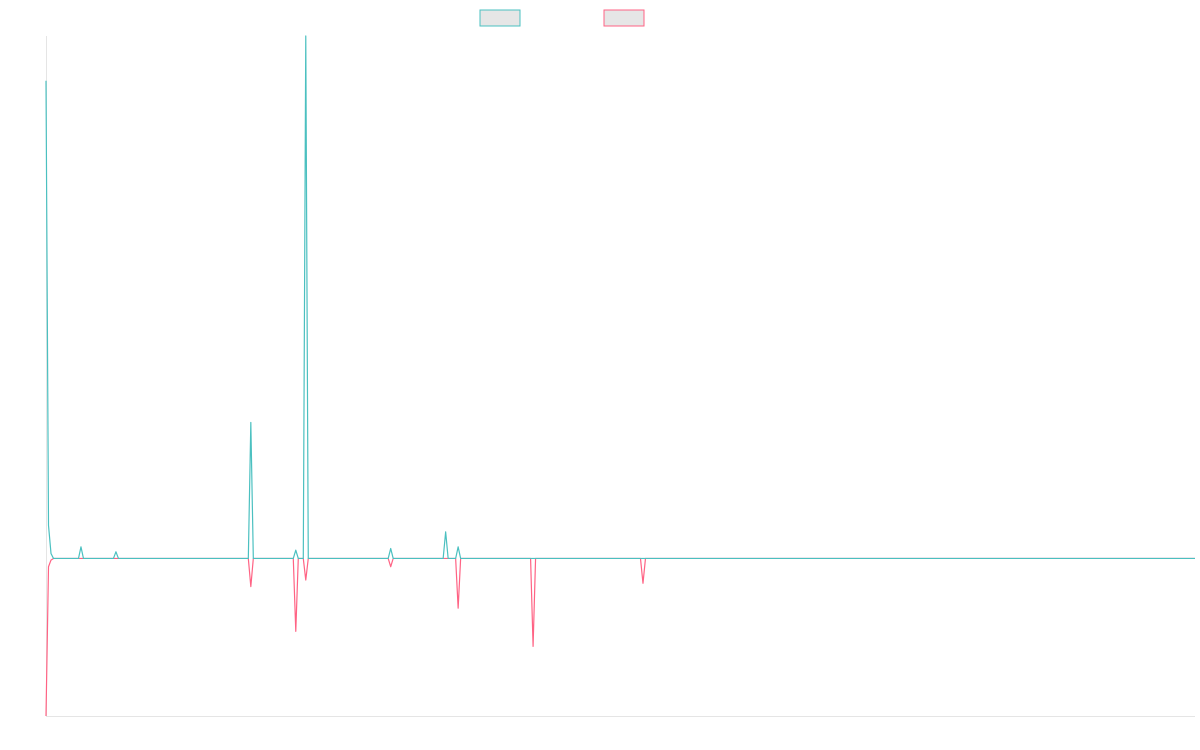 The width and height of the screenshot is (1200, 750). What do you see at coordinates (624, 18) in the screenshot?
I see `legend-swatch-pink` at bounding box center [624, 18].